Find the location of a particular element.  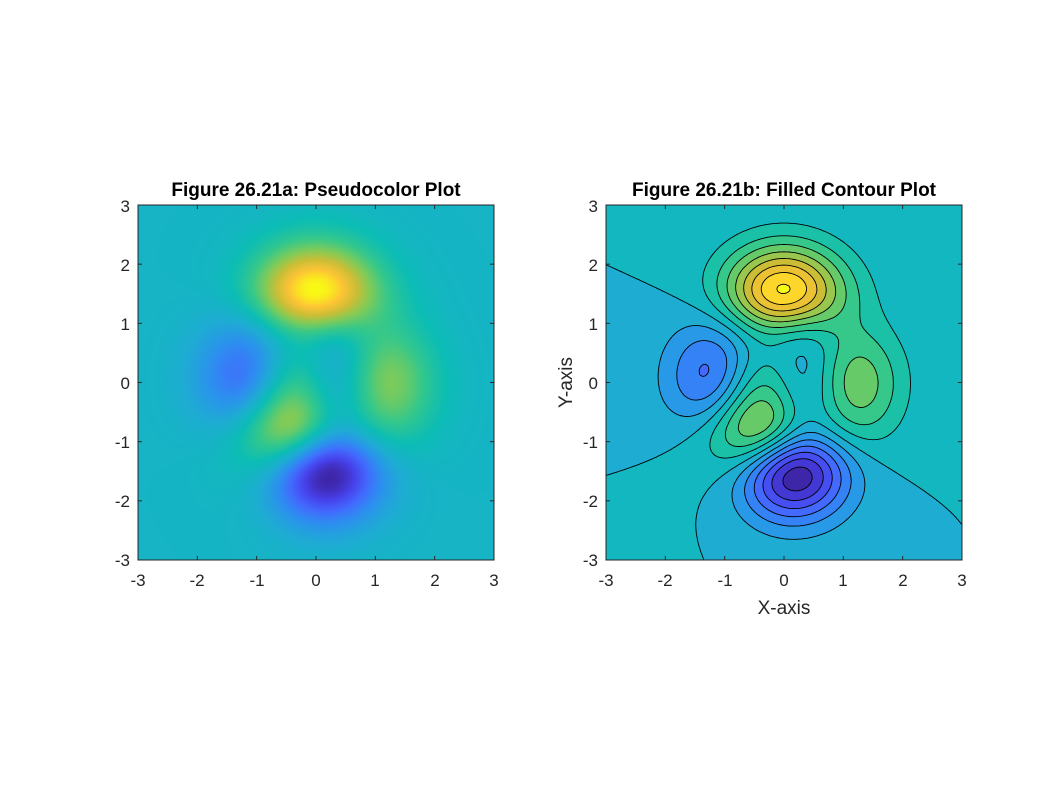

y-axis-label: Y-axis is located at coordinates (566, 382).